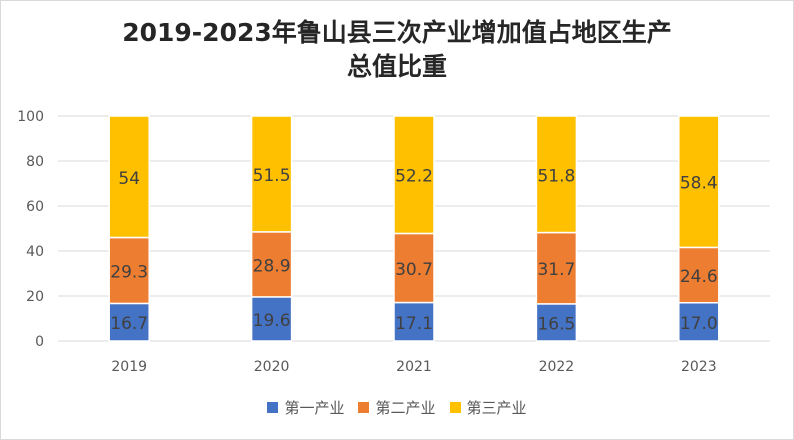 The height and width of the screenshot is (440, 794). What do you see at coordinates (30, 117) in the screenshot?
I see `y-tick-label: 100` at bounding box center [30, 117].